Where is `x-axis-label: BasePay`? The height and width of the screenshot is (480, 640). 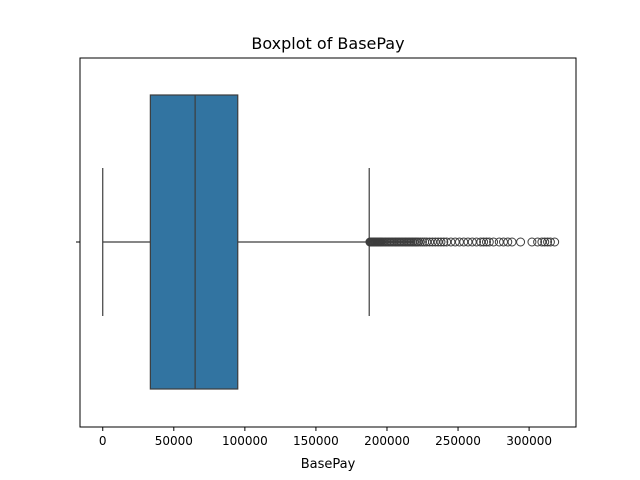
x-axis-label: BasePay is located at coordinates (328, 464).